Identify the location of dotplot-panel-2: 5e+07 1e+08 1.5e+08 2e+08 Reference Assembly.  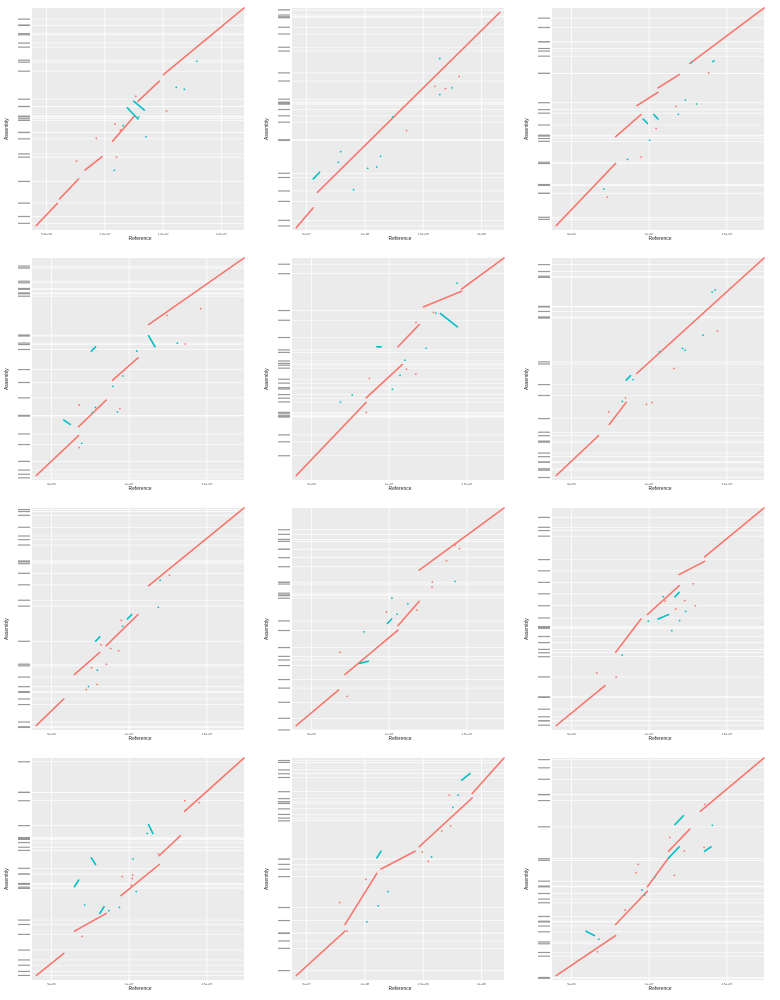
(390, 125).